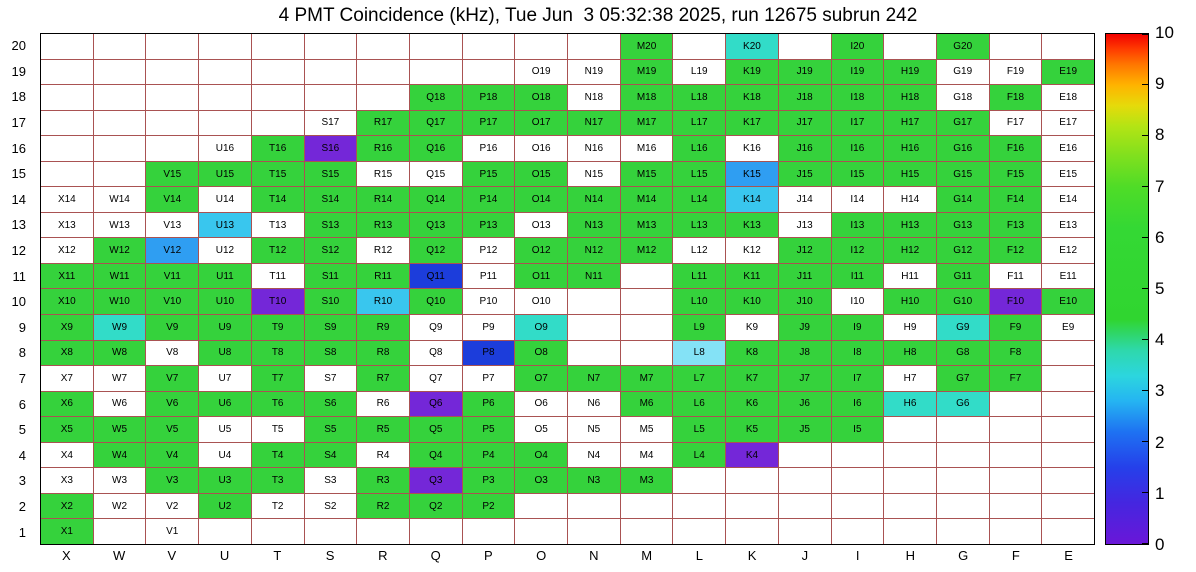 This screenshot has width=1196, height=572. What do you see at coordinates (225, 276) in the screenshot?
I see `heatmap-cell: U11` at bounding box center [225, 276].